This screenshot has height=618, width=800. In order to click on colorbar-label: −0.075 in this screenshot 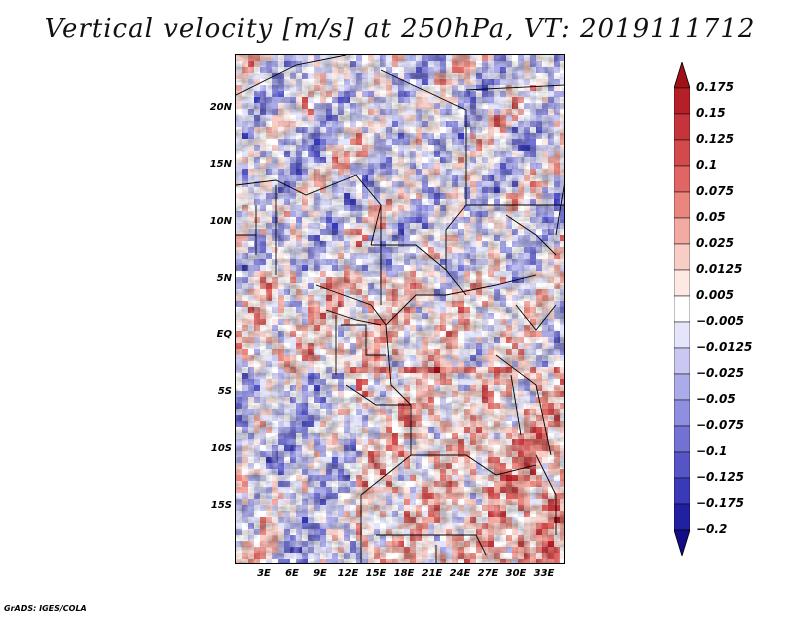, I will do `click(720, 425)`.